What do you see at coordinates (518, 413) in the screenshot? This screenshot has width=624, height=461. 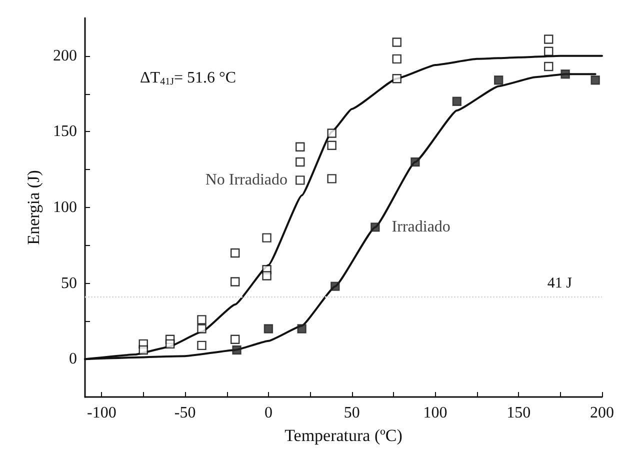 I see `x-tick-label: 150` at bounding box center [518, 413].